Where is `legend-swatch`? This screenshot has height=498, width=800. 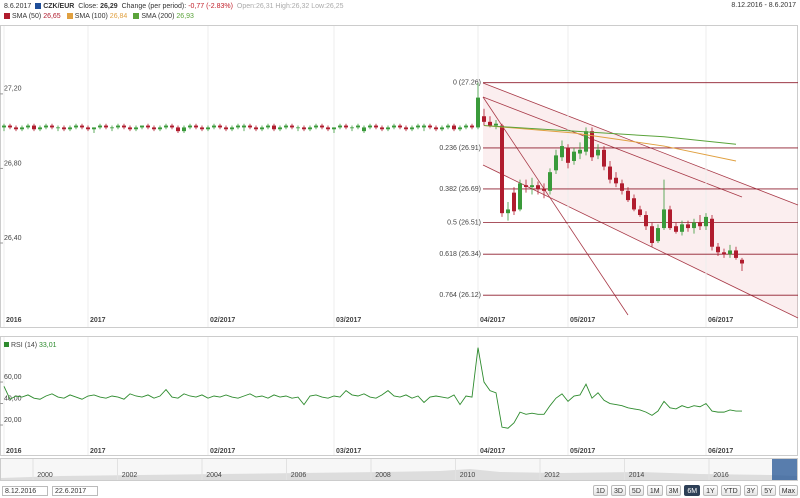
legend-swatch is located at coordinates (136, 16).